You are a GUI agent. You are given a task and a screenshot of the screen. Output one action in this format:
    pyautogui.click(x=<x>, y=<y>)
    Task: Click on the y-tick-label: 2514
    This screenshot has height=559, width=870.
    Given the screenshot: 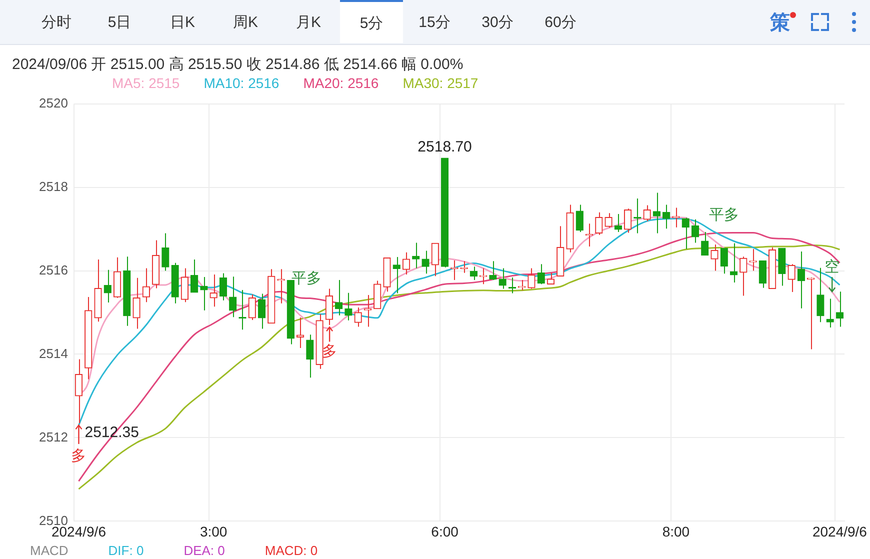 What is the action you would take?
    pyautogui.click(x=53, y=353)
    